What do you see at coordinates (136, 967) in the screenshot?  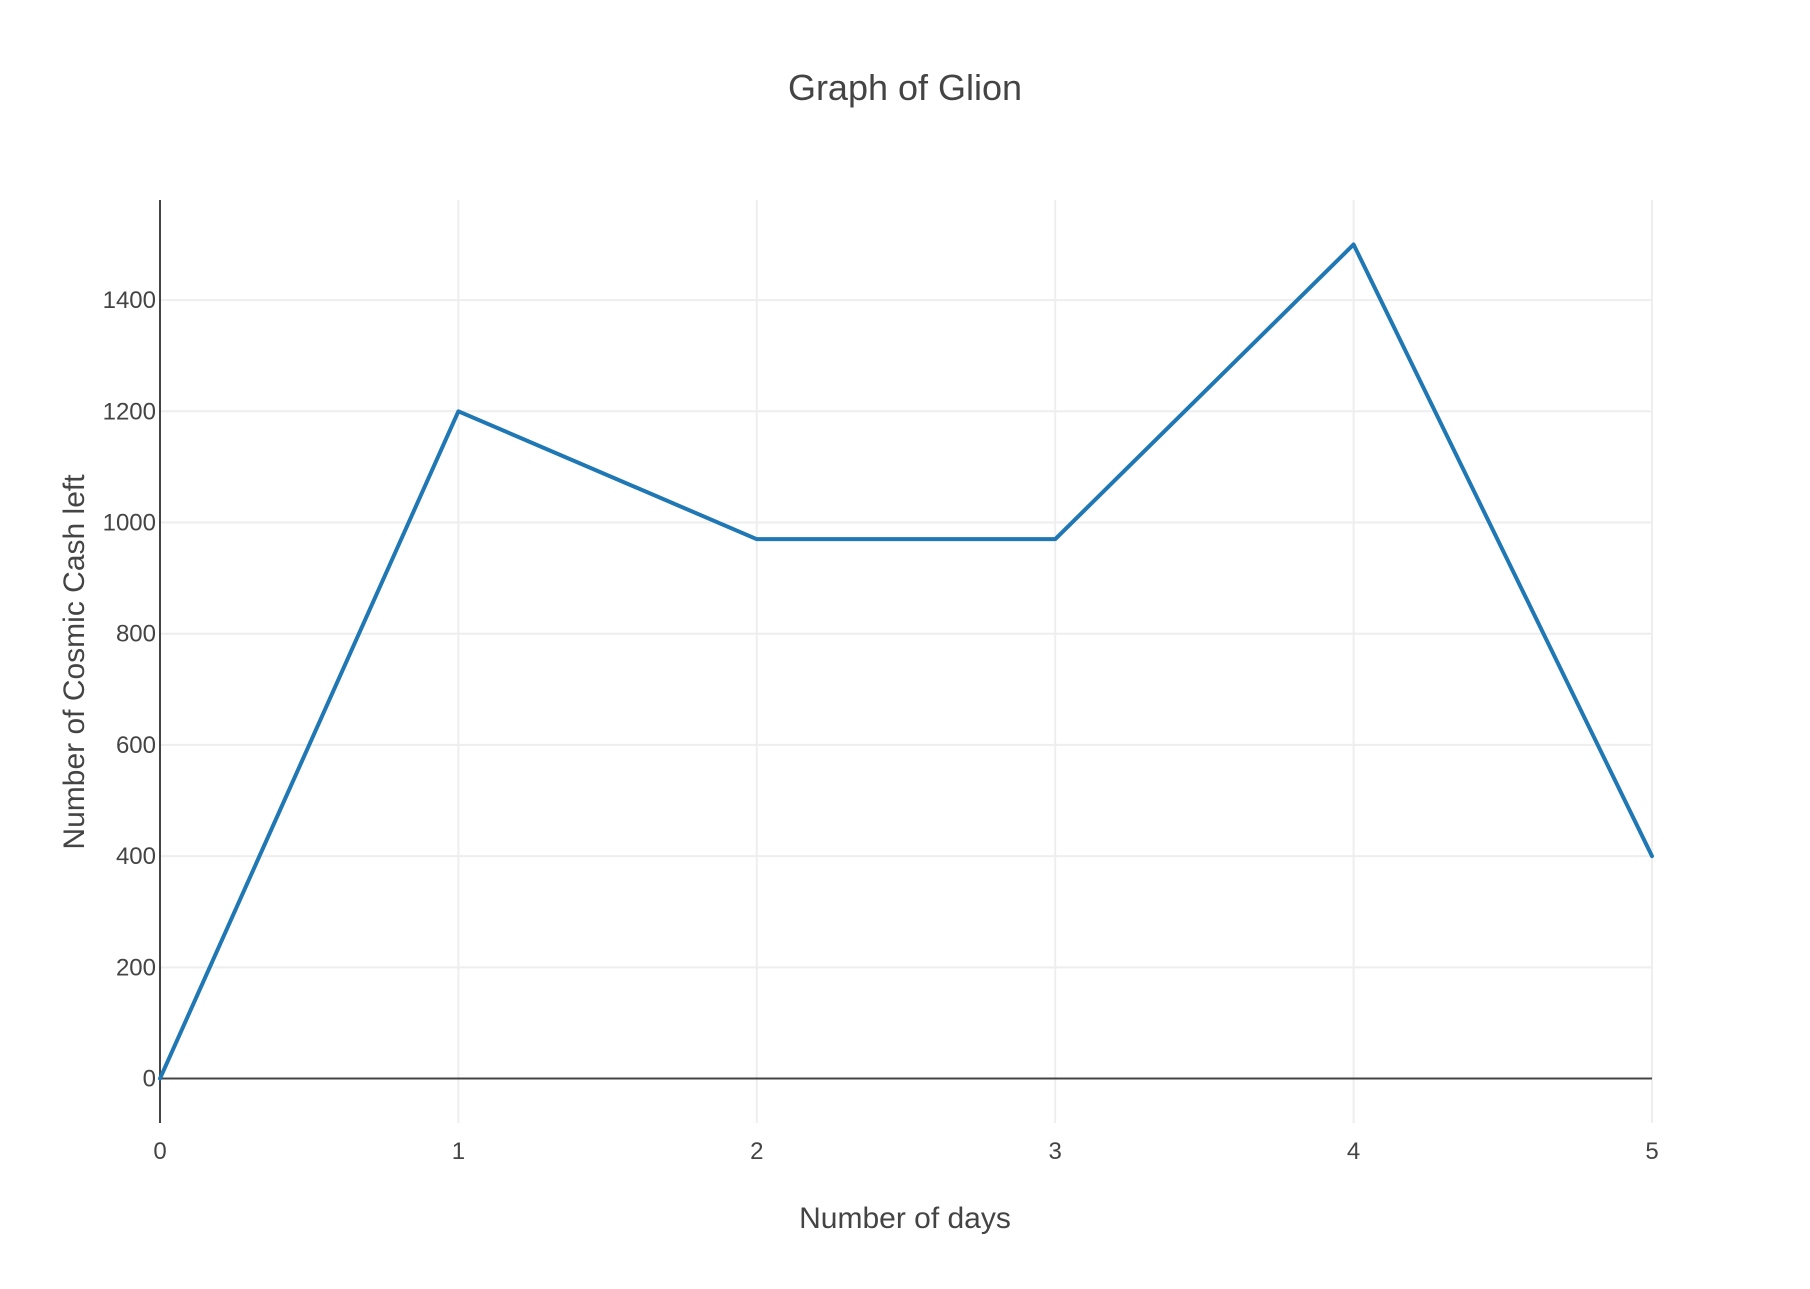 I see `y-tick-label: 200` at bounding box center [136, 967].